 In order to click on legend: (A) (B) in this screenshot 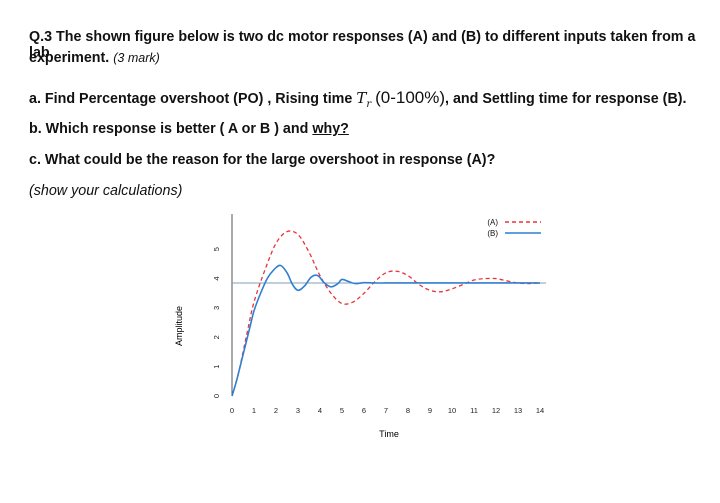, I will do `click(514, 228)`.